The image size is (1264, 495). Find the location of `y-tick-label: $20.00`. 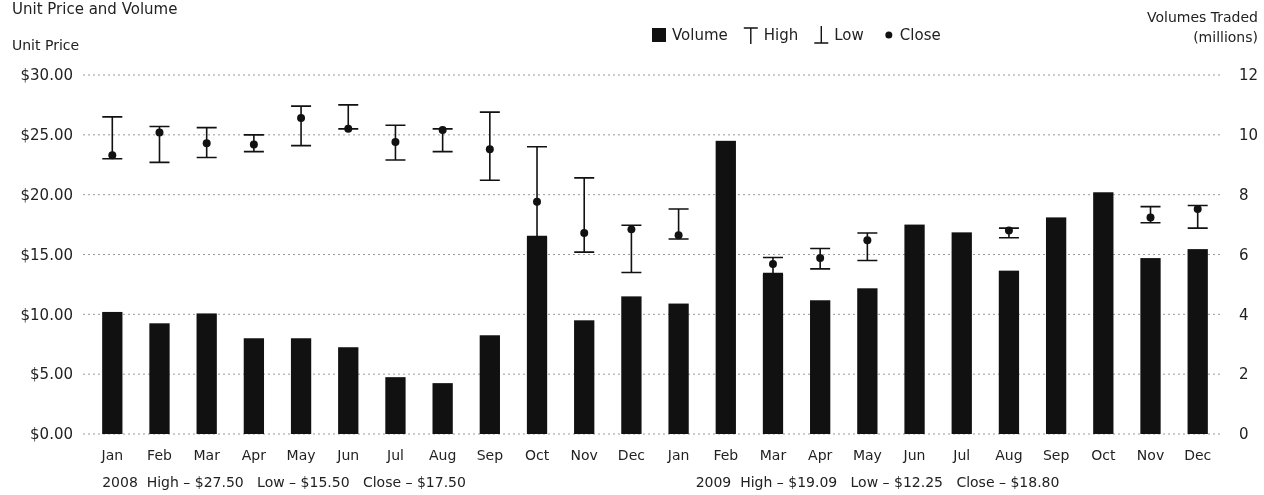

y-tick-label: $20.00 is located at coordinates (46, 194).